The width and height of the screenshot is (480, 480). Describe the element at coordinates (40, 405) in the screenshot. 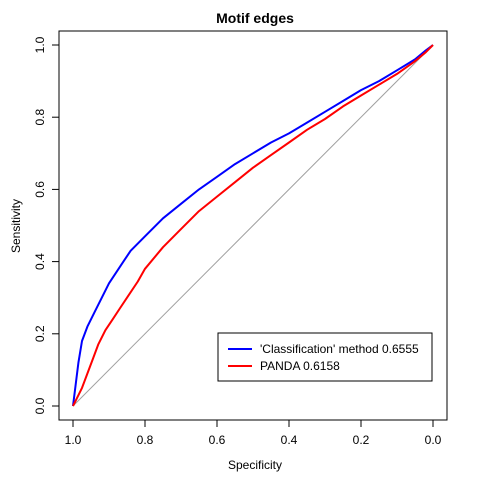

I see `y-tick-label: 0.0` at that location.